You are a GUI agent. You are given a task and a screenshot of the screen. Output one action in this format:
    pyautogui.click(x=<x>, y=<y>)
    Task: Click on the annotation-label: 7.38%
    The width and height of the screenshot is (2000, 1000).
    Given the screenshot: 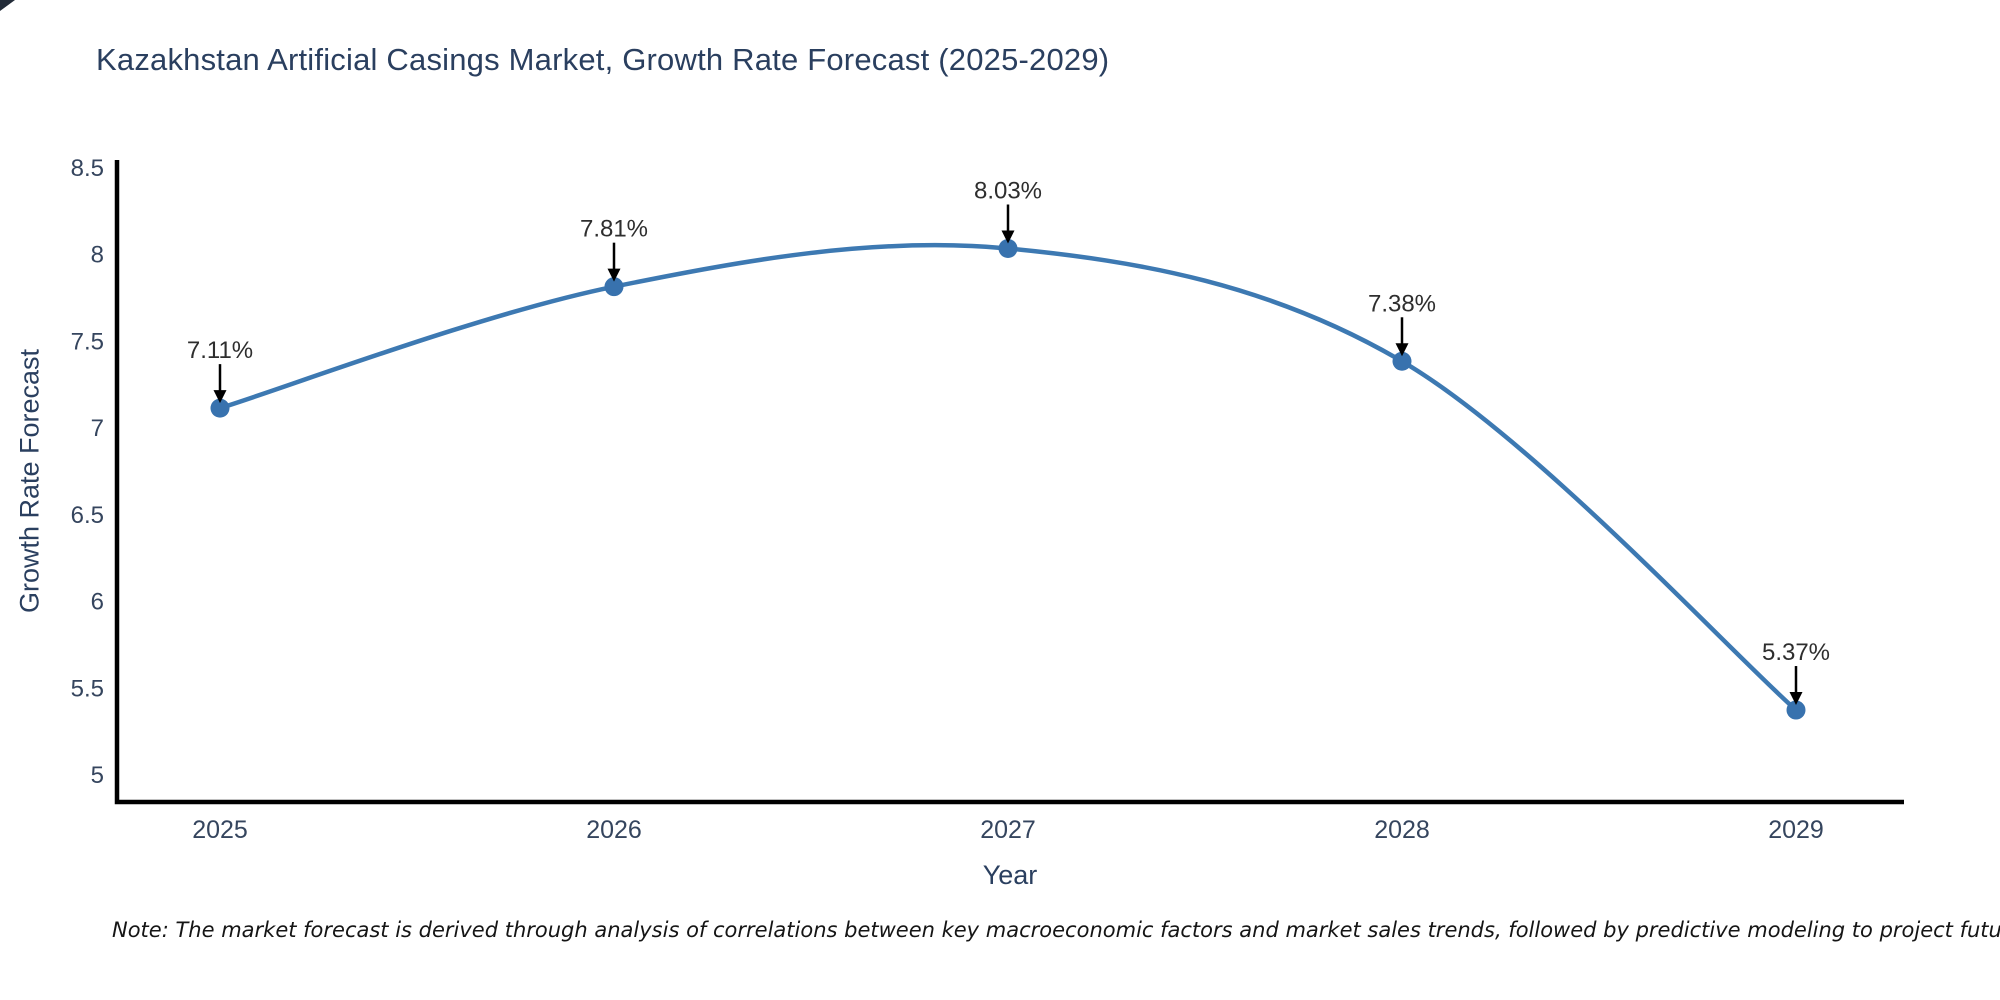 What is the action you would take?
    pyautogui.click(x=1402, y=303)
    